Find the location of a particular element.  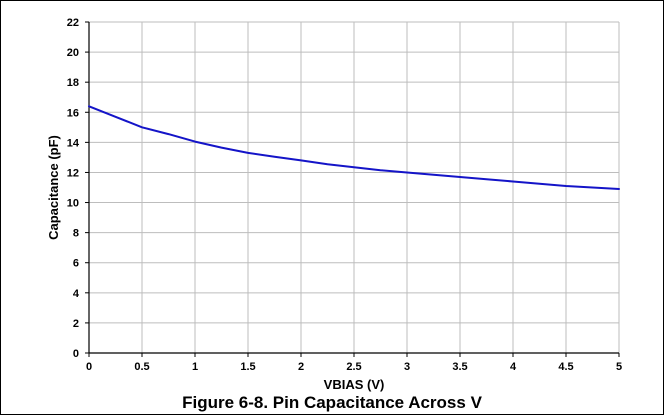

x-tick-label: 4.5 is located at coordinates (565, 367).